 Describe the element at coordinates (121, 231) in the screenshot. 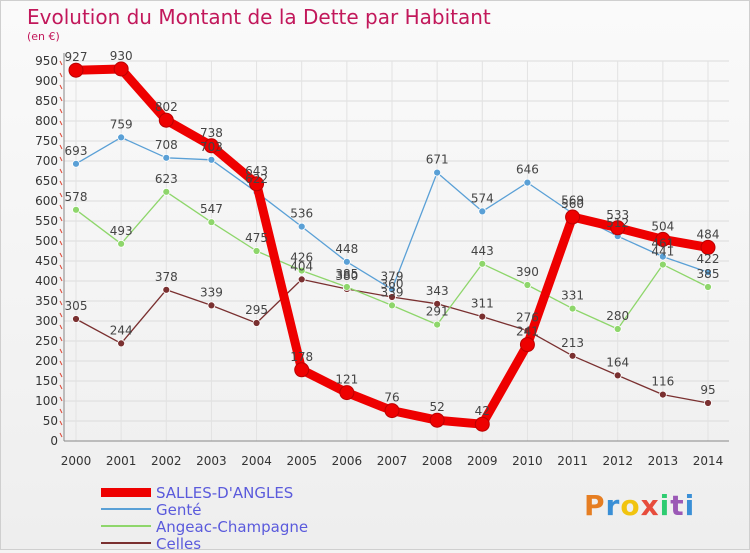

I see `data-label: 493` at that location.